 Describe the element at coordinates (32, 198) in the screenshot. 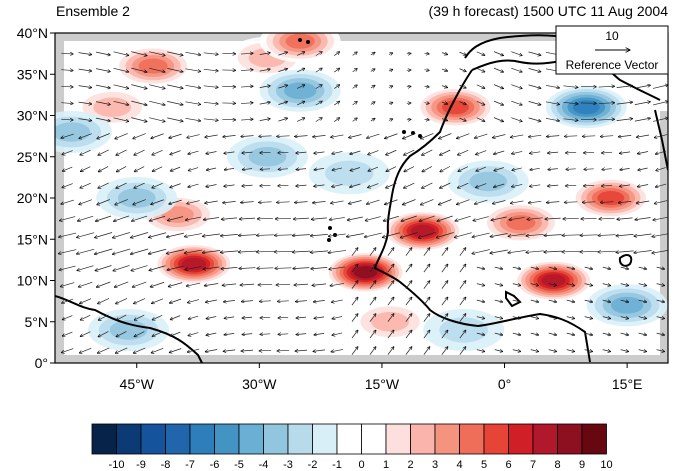

I see `lat-label: 20°N` at that location.